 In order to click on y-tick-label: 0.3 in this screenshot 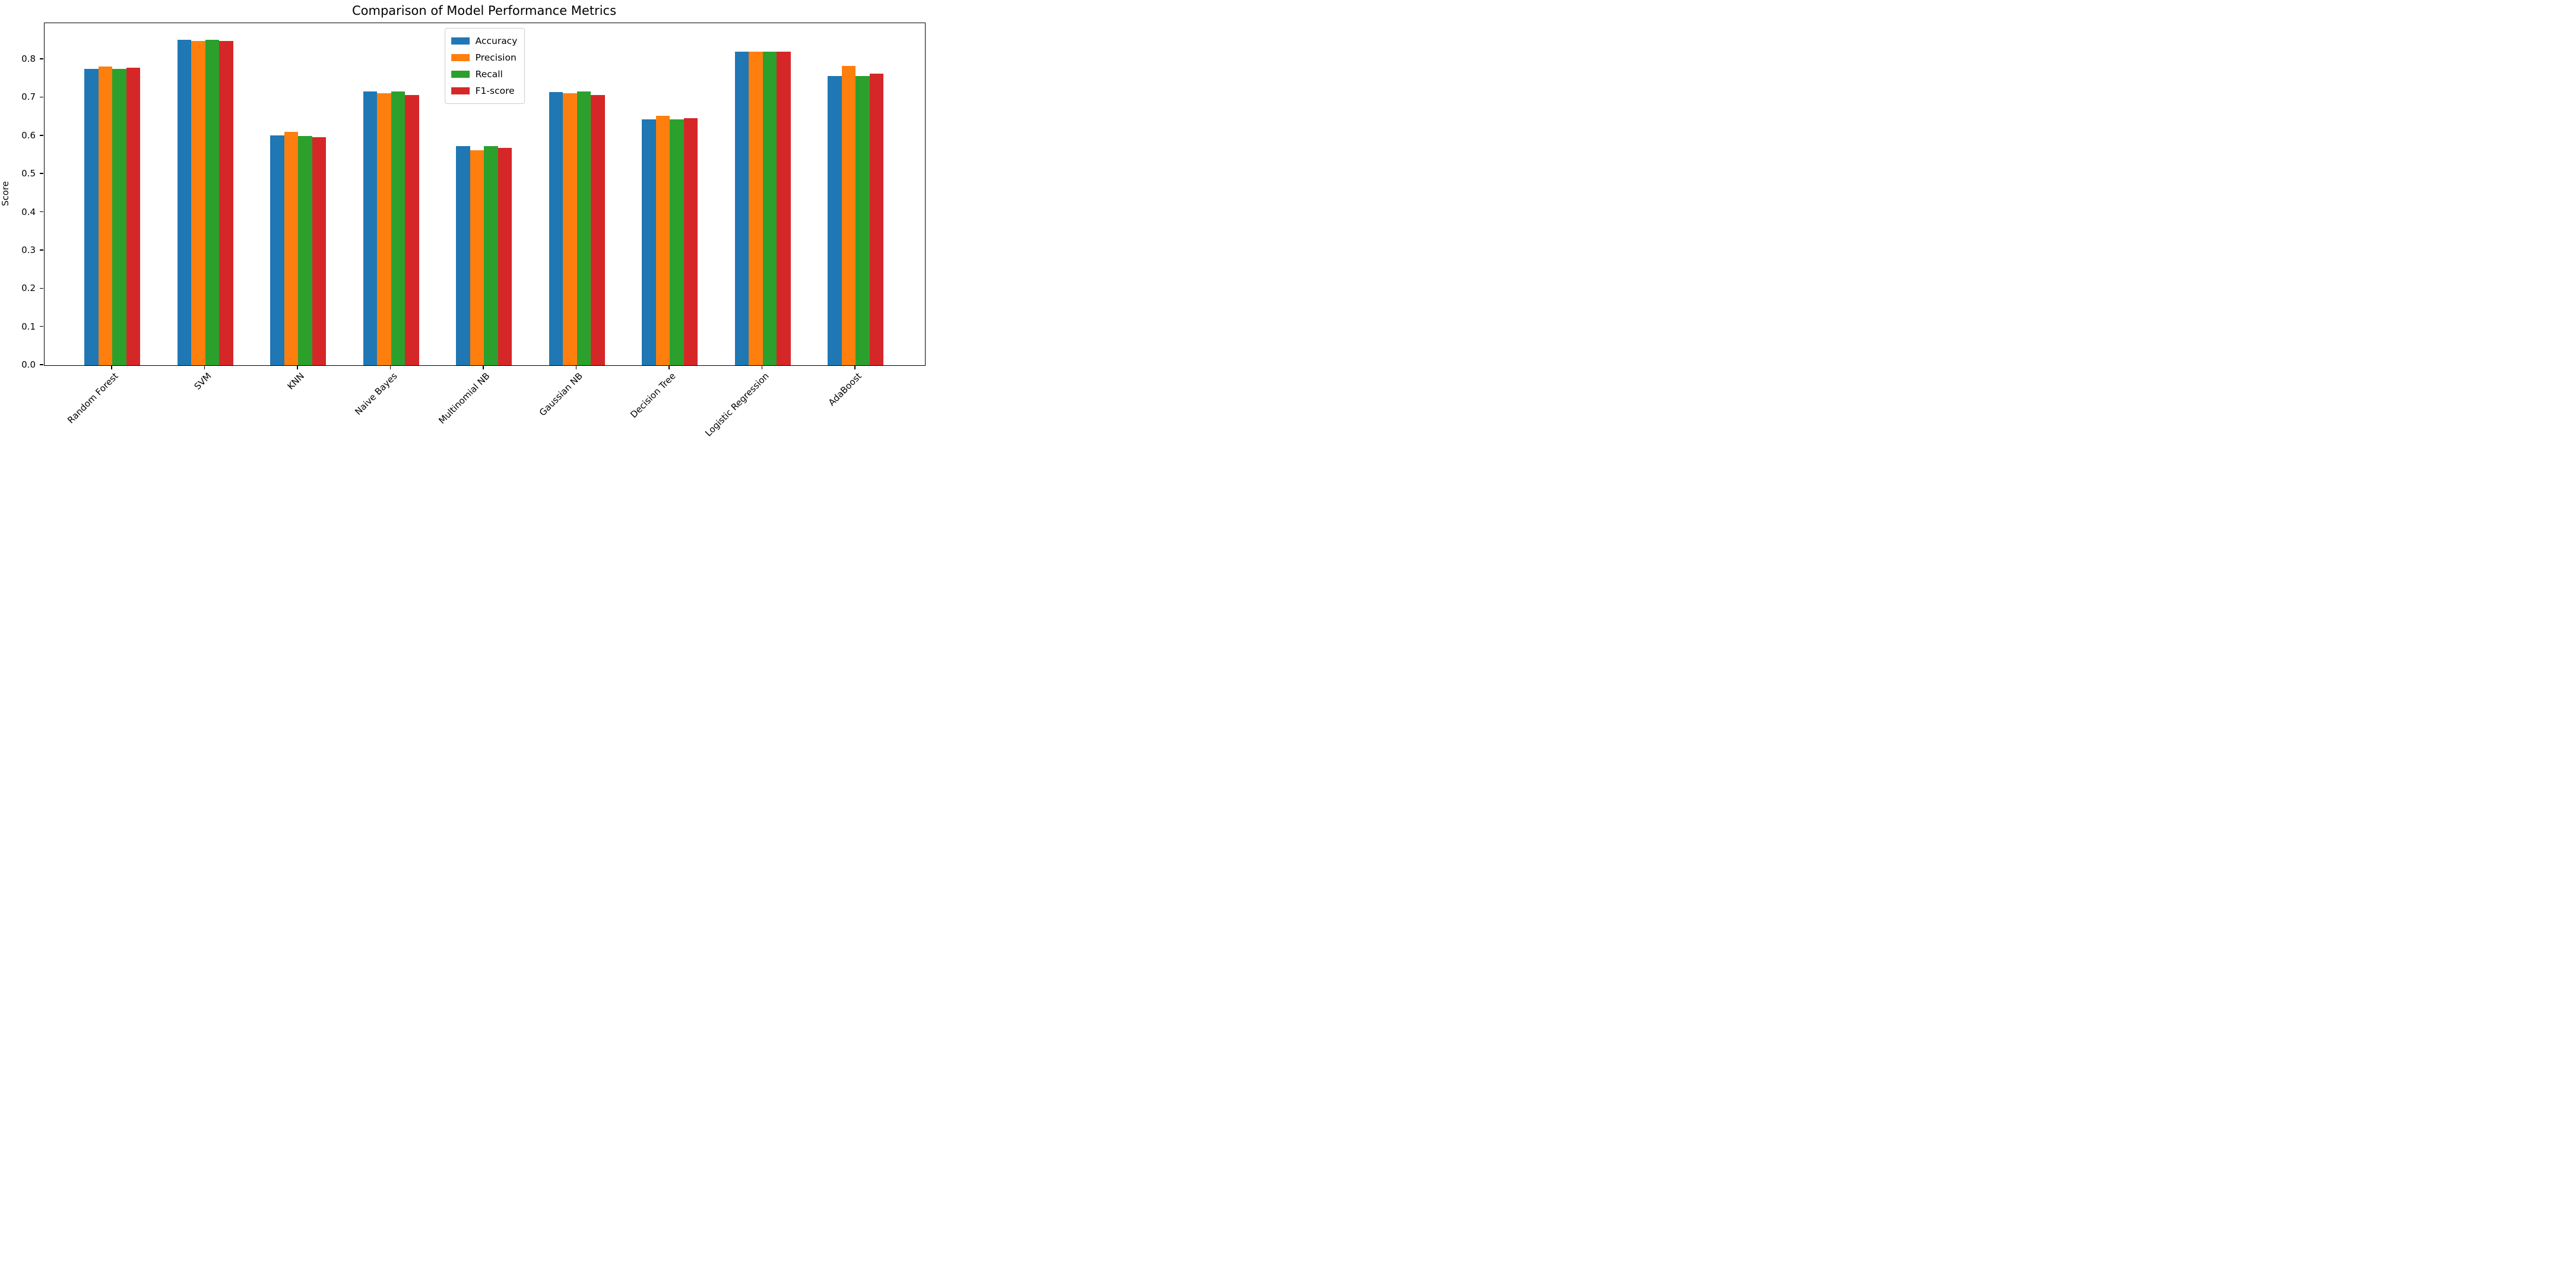, I will do `click(29, 250)`.